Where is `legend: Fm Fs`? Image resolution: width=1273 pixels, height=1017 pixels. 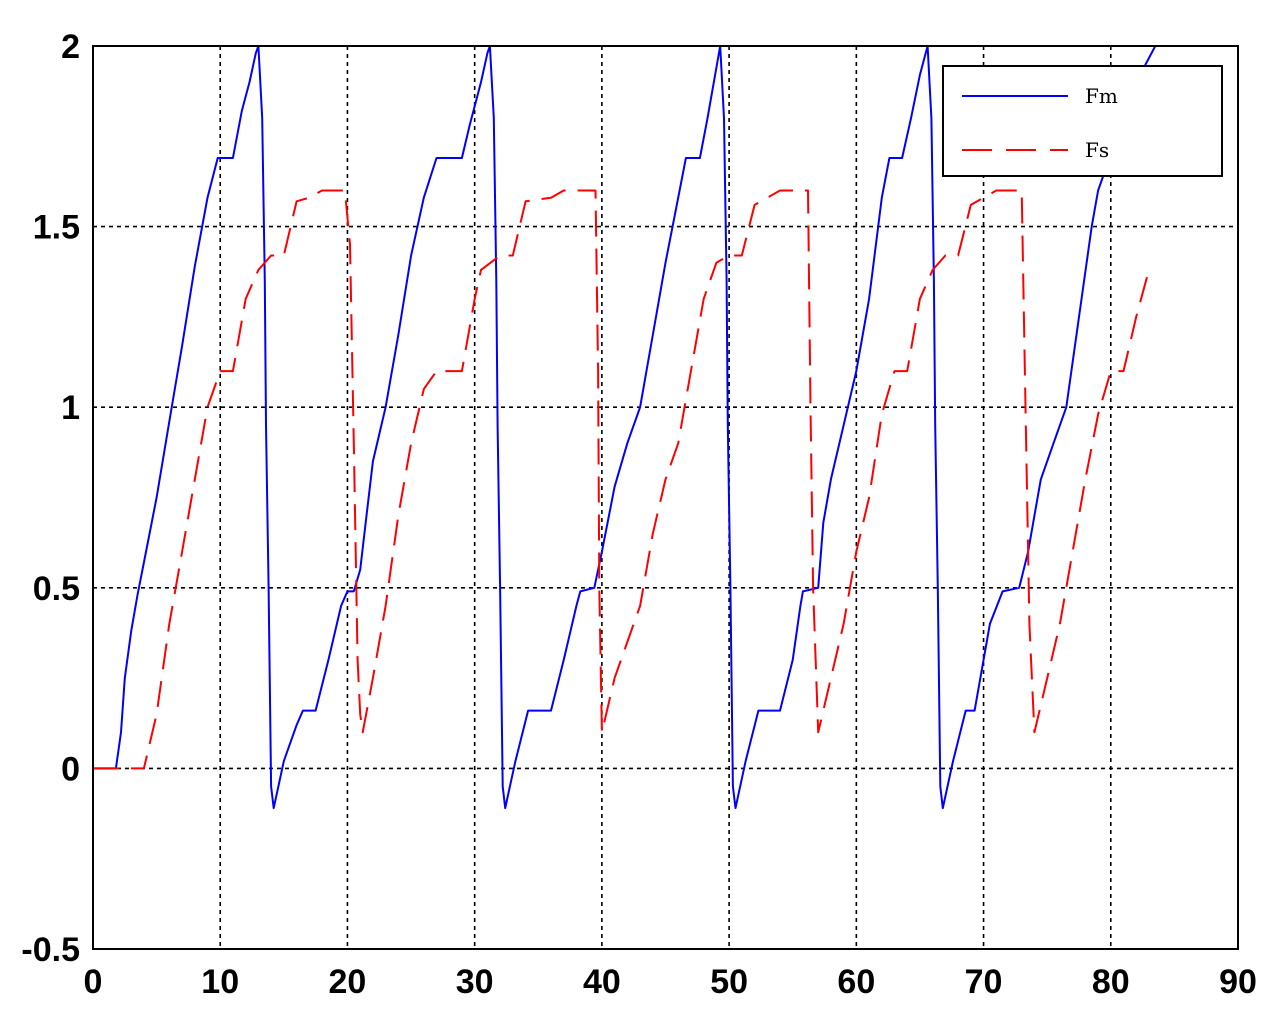
legend: Fm Fs is located at coordinates (1082, 121).